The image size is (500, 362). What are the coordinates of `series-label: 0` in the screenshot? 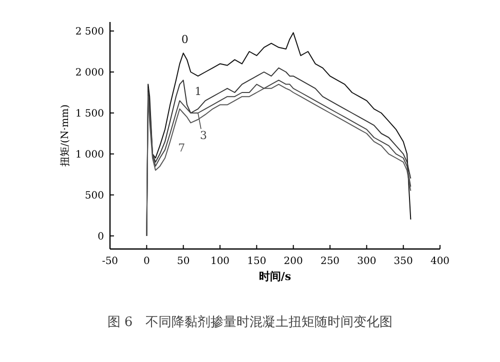 It's located at (184, 39).